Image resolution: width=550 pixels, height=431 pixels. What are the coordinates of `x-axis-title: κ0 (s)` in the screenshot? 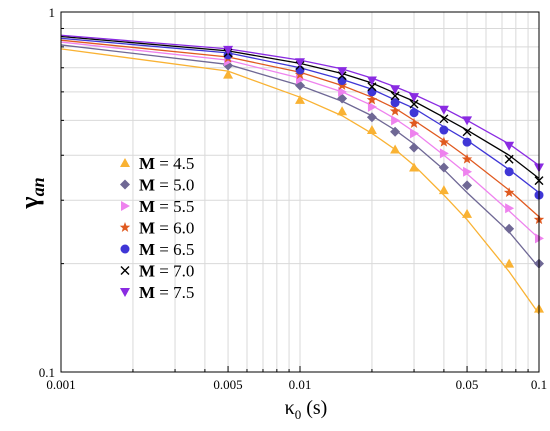 It's located at (306, 409).